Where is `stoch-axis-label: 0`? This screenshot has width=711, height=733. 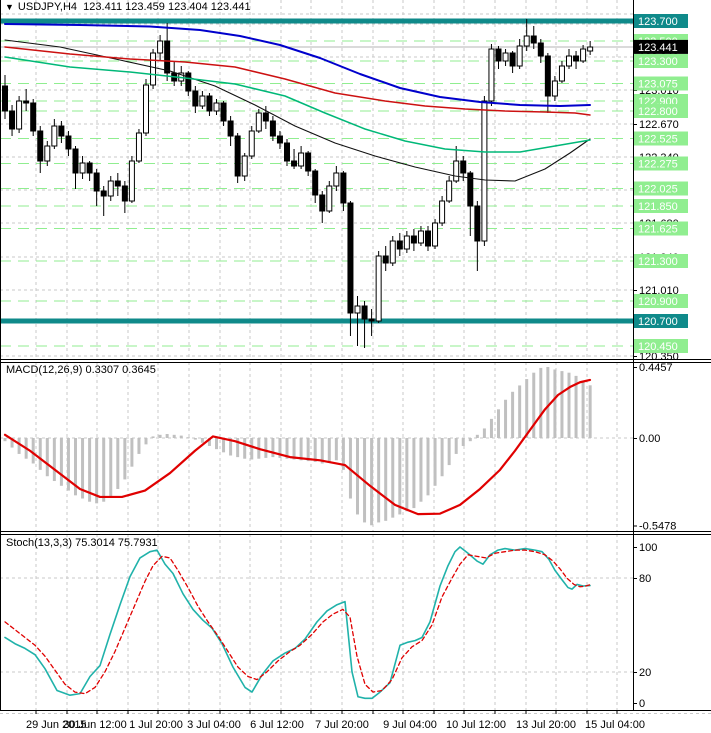 stoch-axis-label: 0 is located at coordinates (642, 704).